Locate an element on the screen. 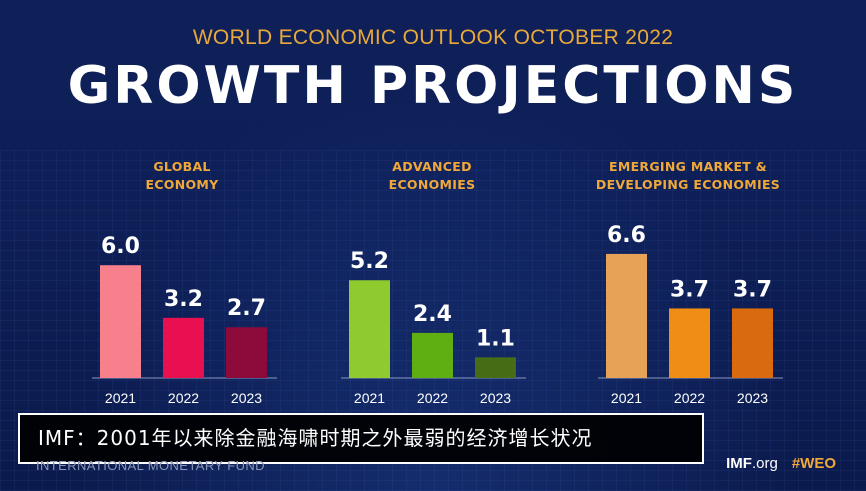 This screenshot has width=866, height=491. panel-title-line: ECONOMY is located at coordinates (182, 184).